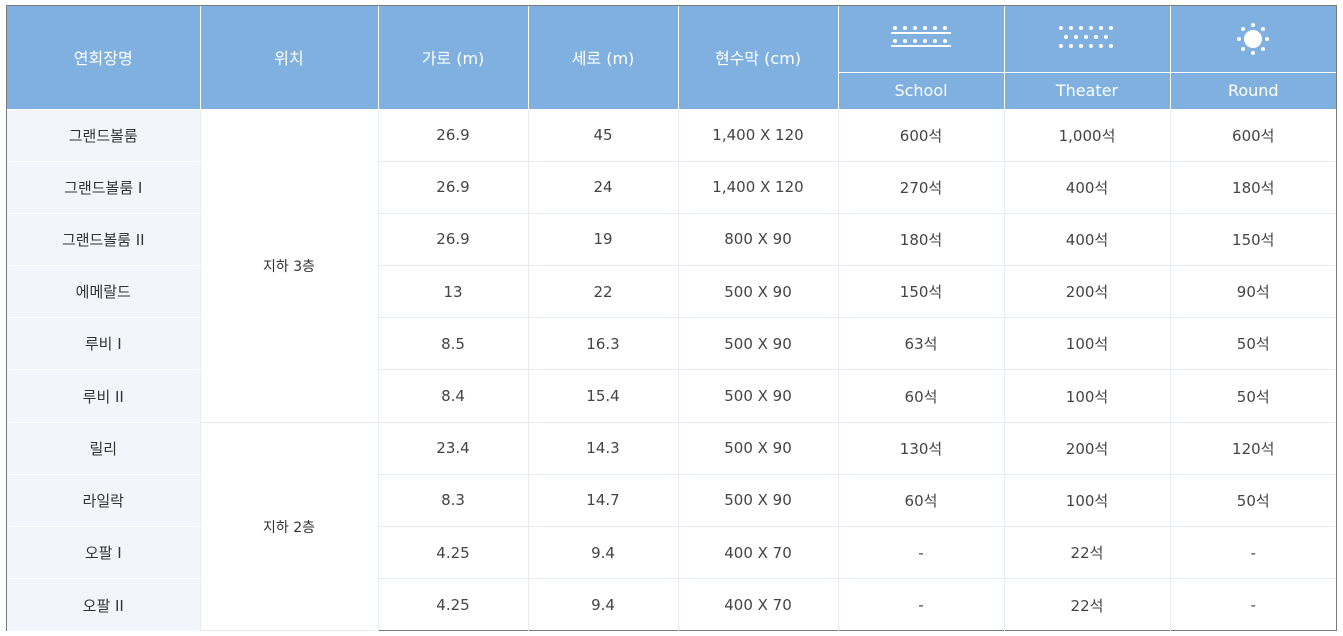  What do you see at coordinates (104, 396) in the screenshot?
I see `hall-name: 루비 II` at bounding box center [104, 396].